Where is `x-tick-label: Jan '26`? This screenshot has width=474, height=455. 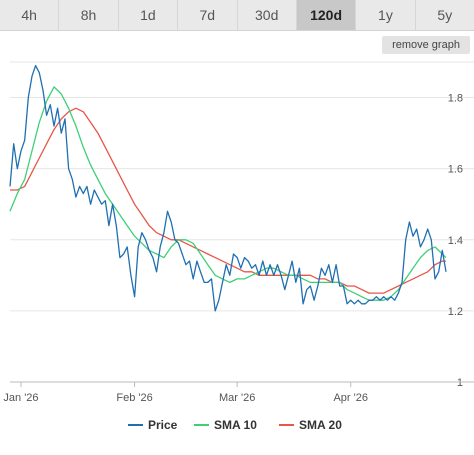
x-tick-label: Jan '26 is located at coordinates (20, 398).